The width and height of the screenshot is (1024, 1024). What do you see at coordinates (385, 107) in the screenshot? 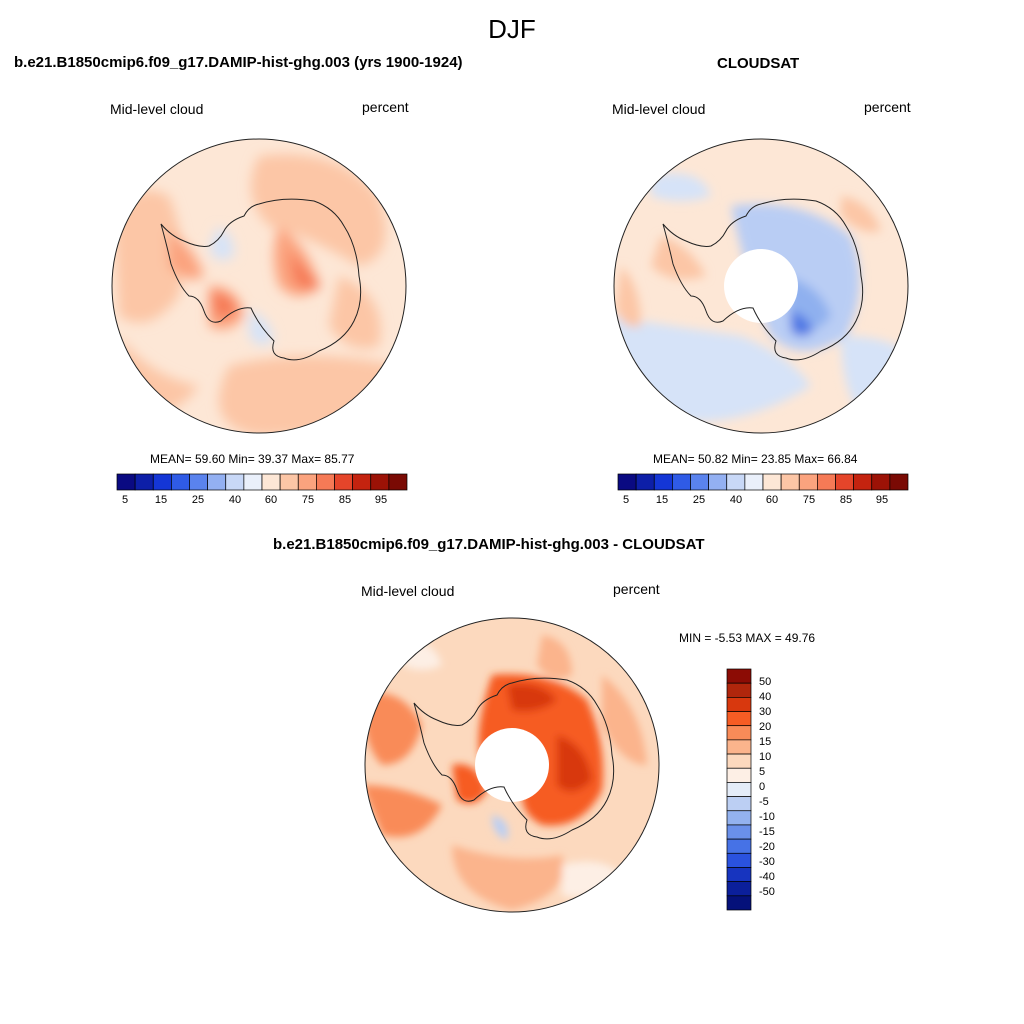
I see `panel-1-units-label: percent` at bounding box center [385, 107].